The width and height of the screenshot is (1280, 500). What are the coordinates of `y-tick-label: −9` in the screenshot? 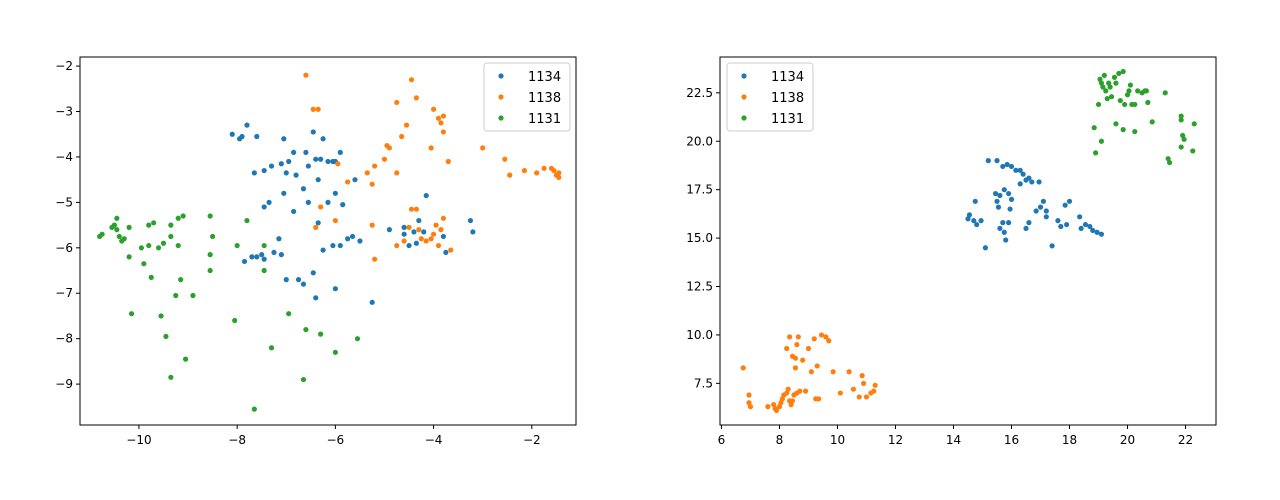 It's located at (64, 384).